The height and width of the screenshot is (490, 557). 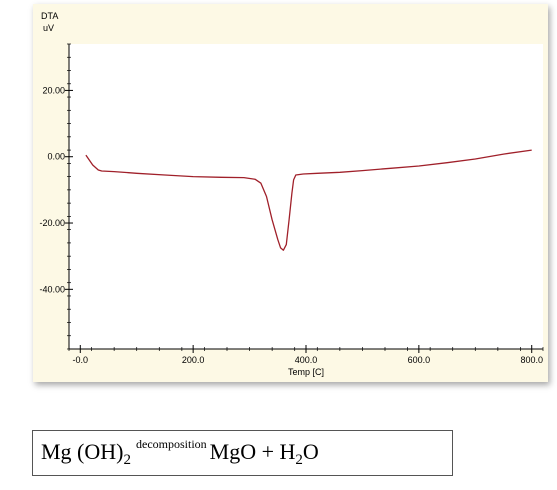 I want to click on product-part-2: O, so click(x=310, y=451).